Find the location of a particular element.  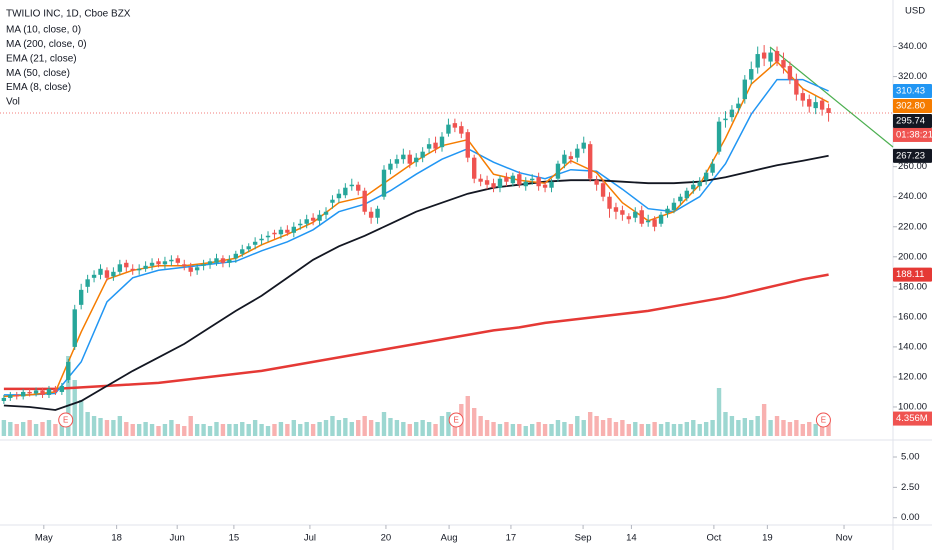

y-tick-label: 160.00 is located at coordinates (912, 316).